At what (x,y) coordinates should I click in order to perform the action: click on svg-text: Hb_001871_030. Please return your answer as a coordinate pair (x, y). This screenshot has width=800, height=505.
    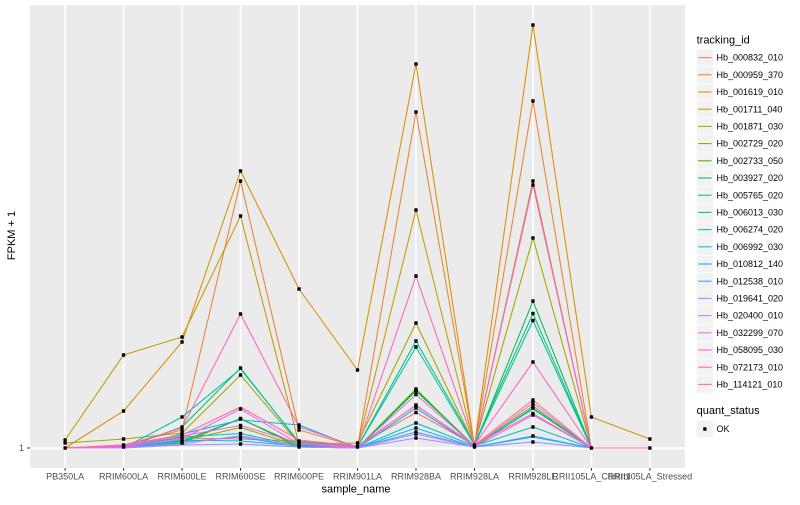
    Looking at the image, I should click on (750, 127).